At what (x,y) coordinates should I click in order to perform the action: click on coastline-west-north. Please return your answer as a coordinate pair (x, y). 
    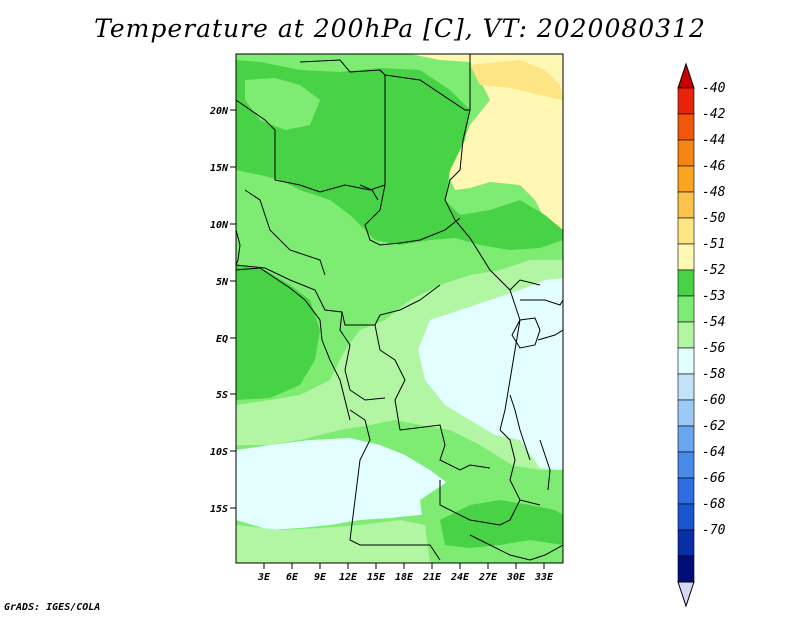
    Looking at the image, I should click on (238, 247).